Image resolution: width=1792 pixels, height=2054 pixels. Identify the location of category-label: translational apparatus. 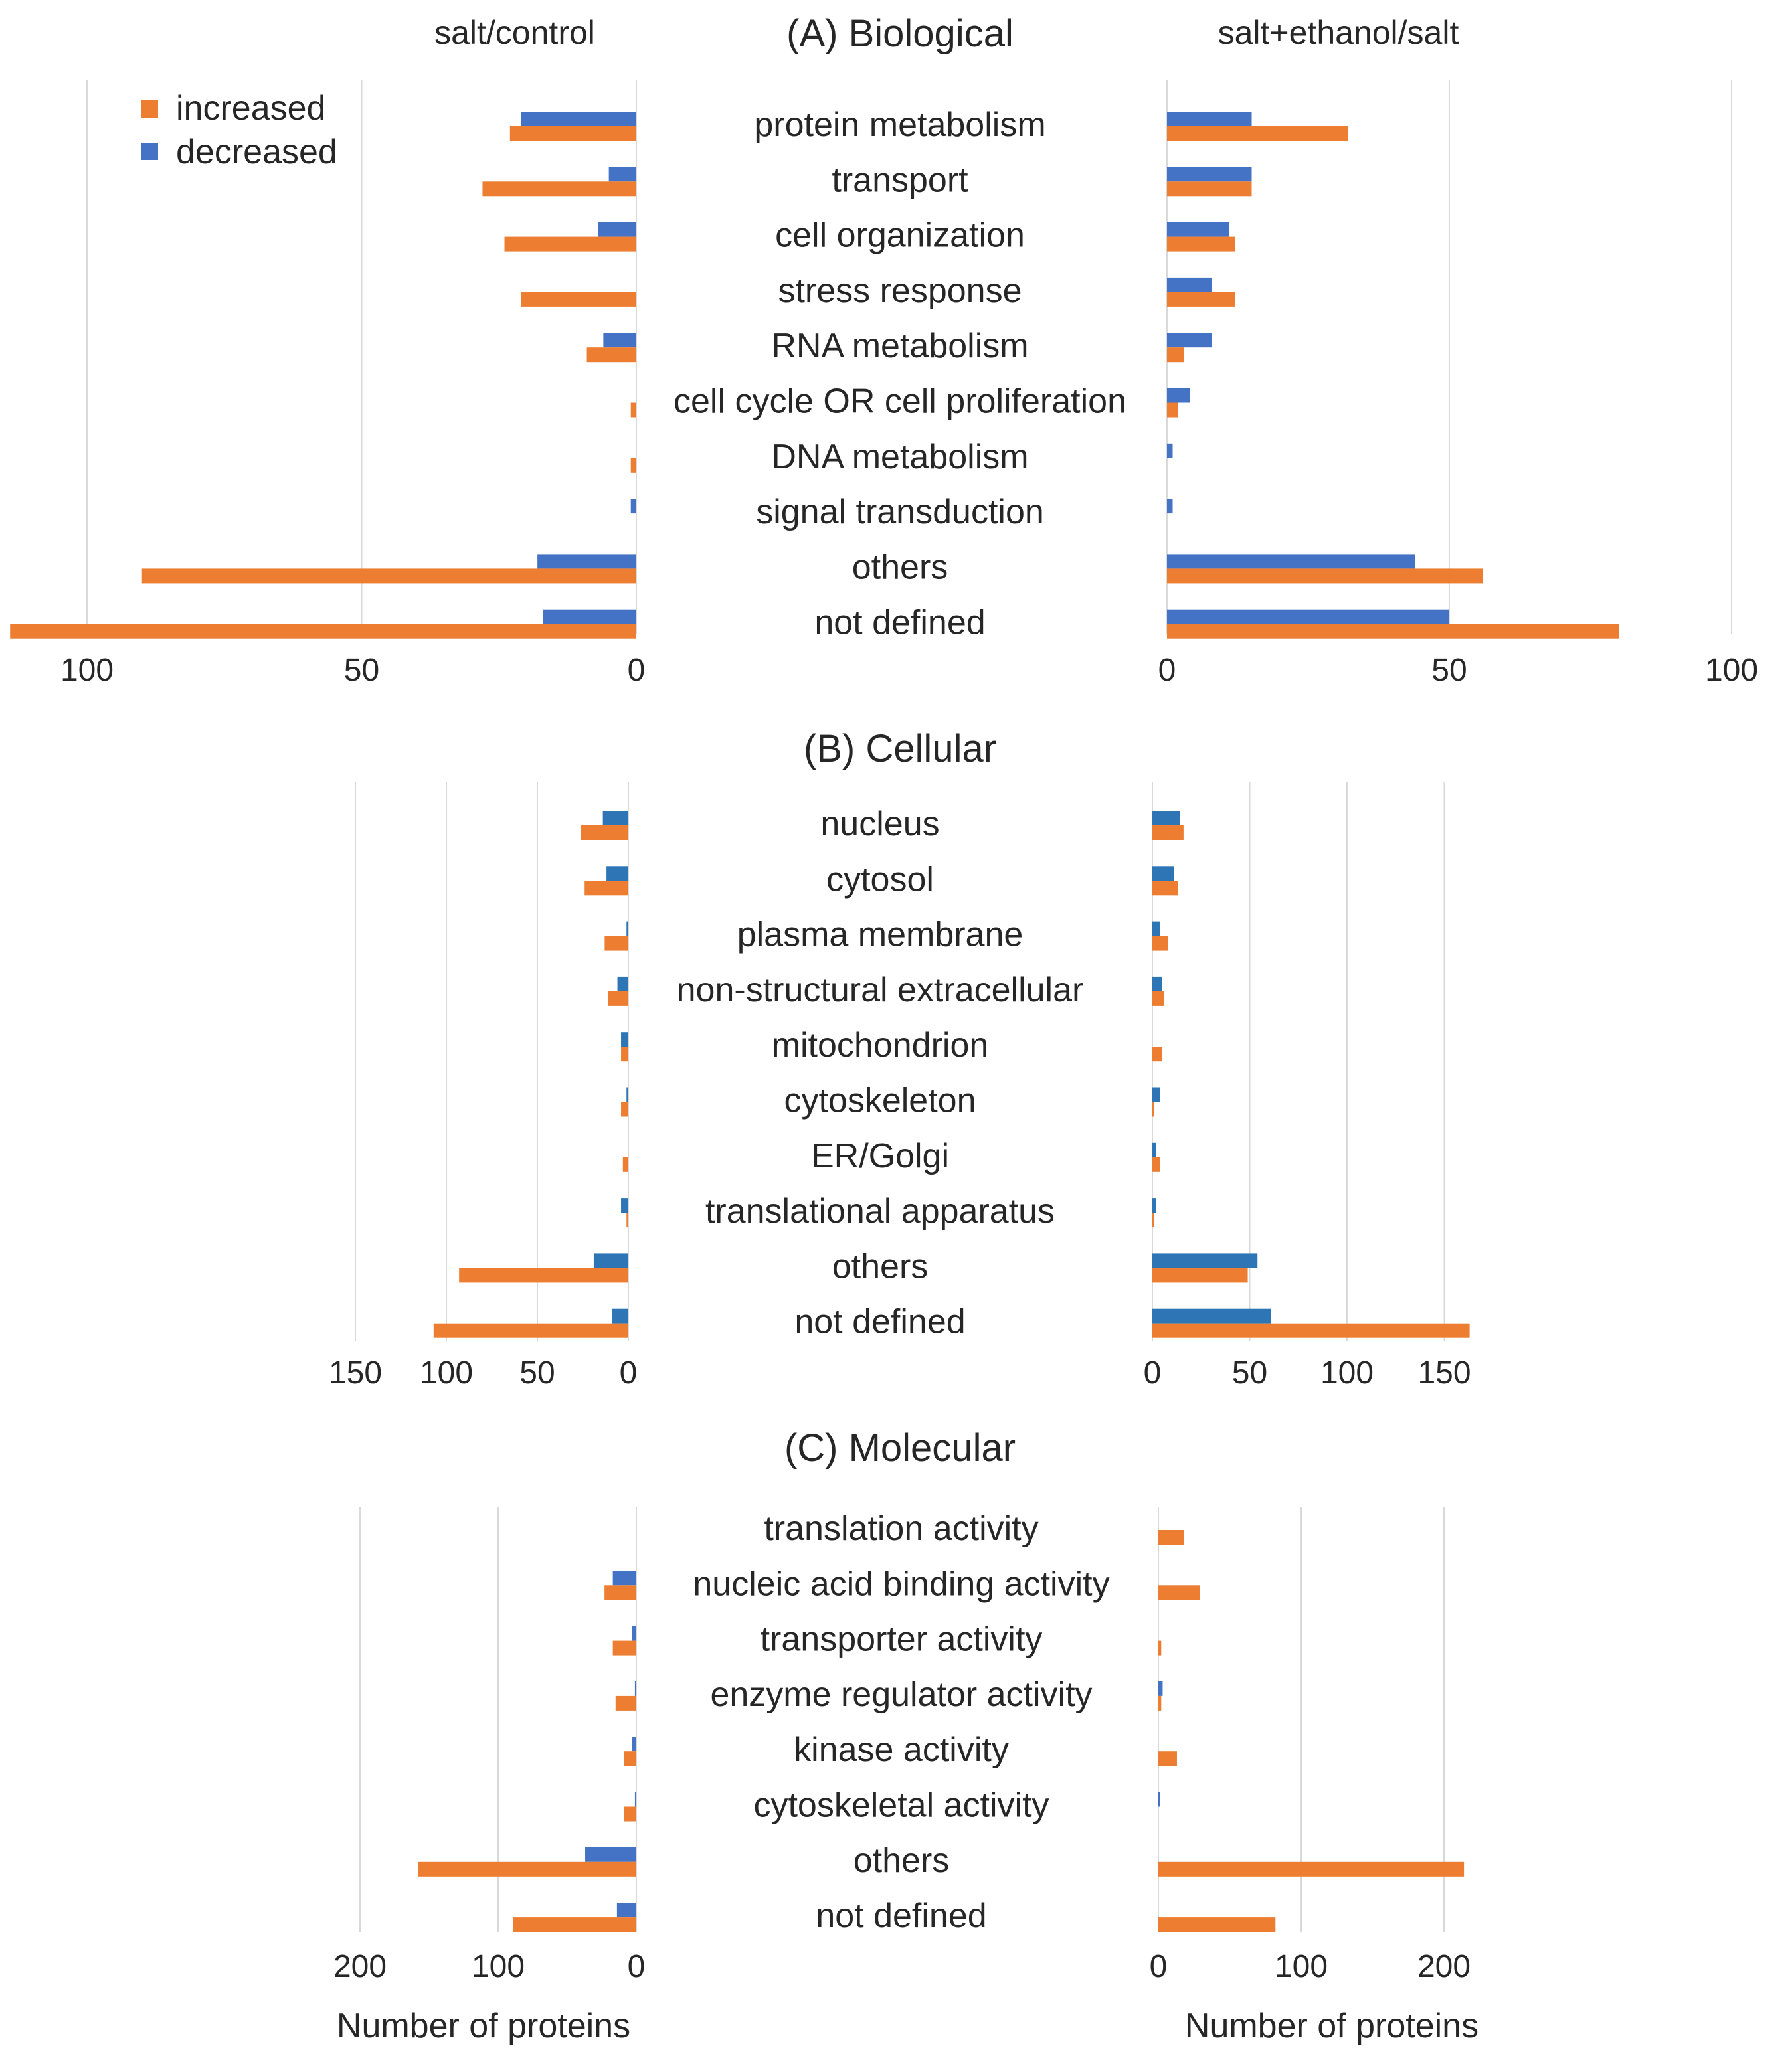
(880, 1211).